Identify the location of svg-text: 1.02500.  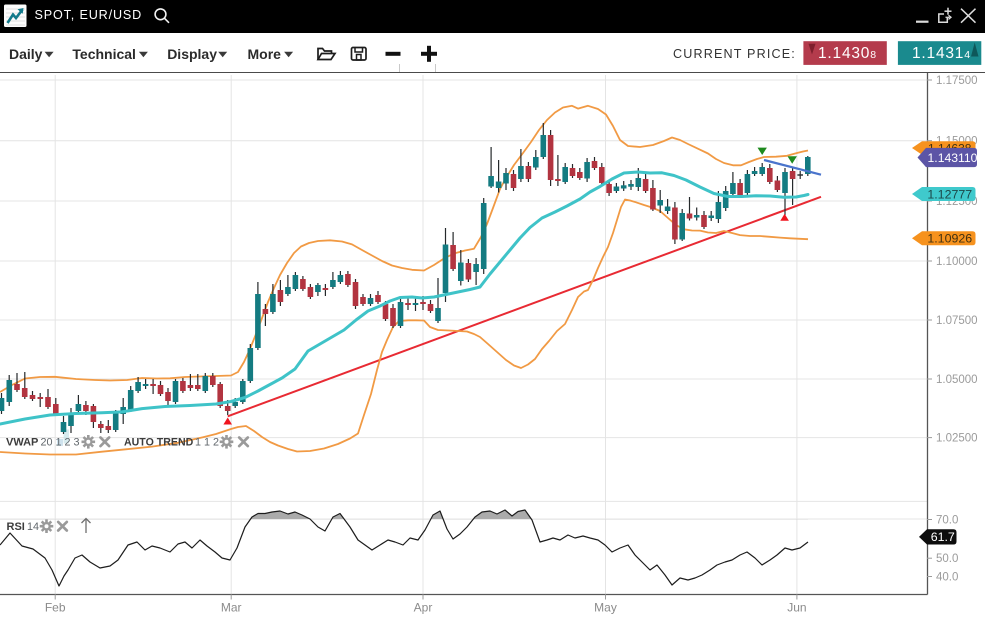
(957, 439).